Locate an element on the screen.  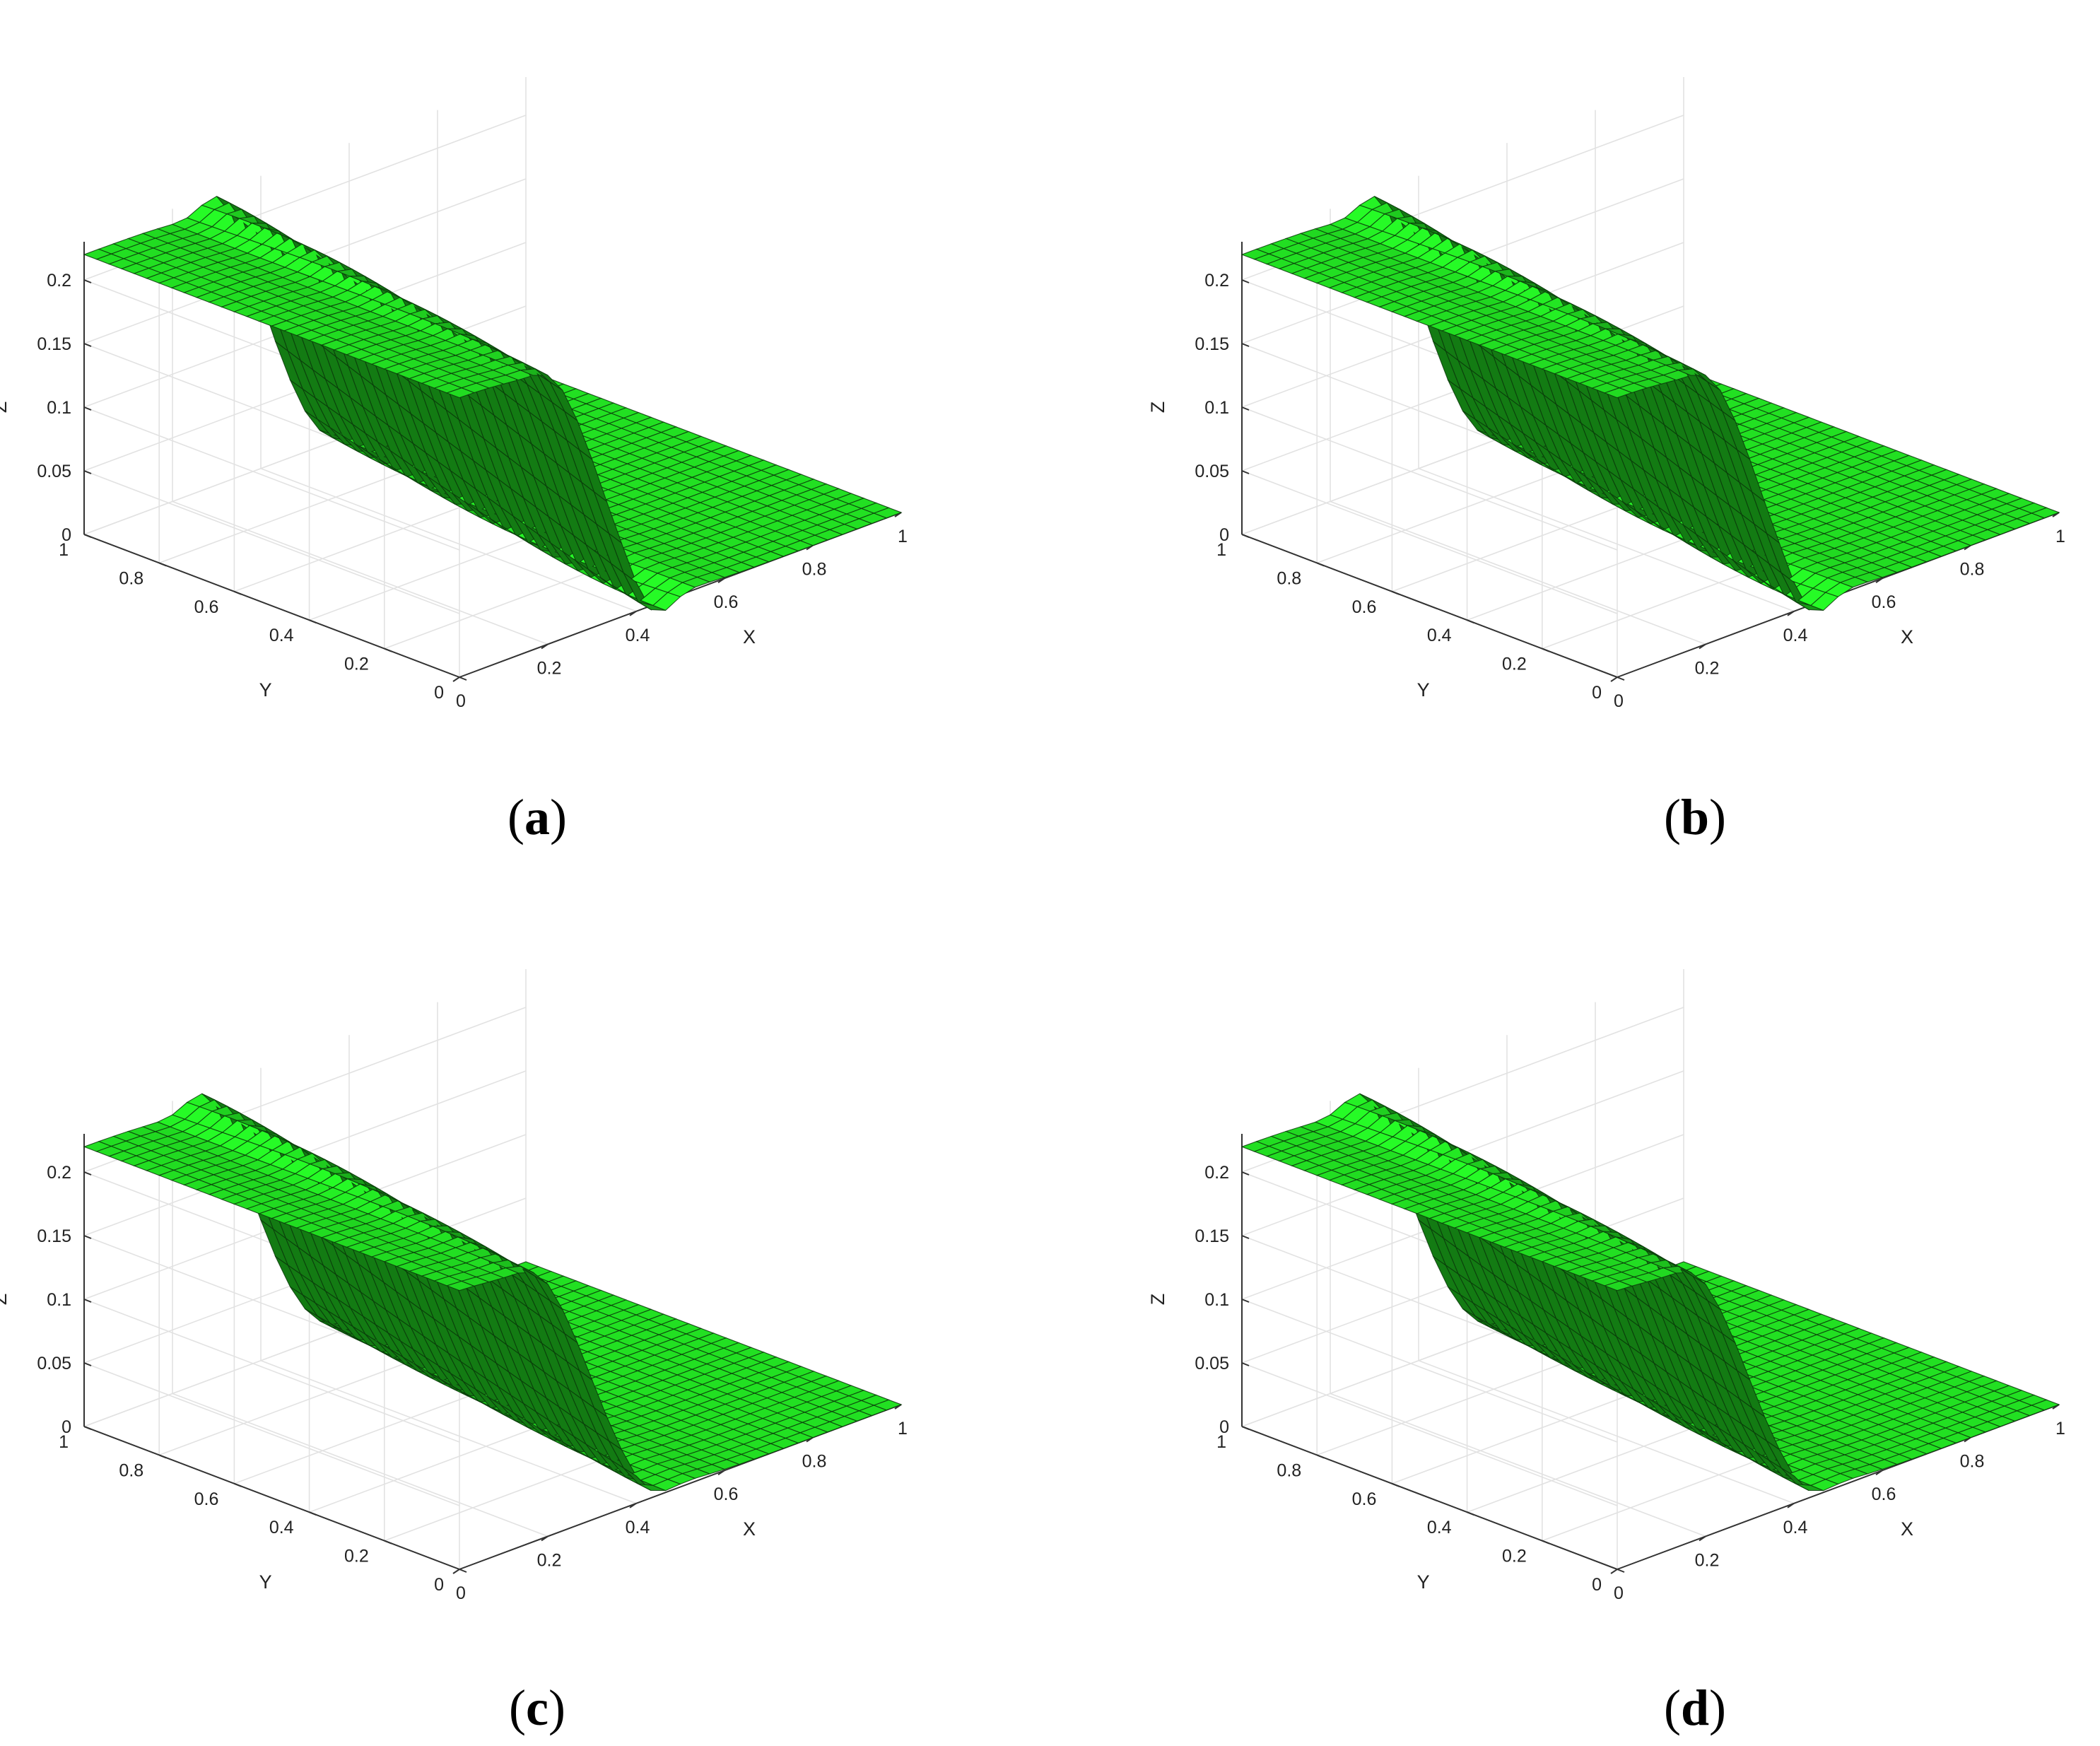
surface-patch is located at coordinates (2045, 513).